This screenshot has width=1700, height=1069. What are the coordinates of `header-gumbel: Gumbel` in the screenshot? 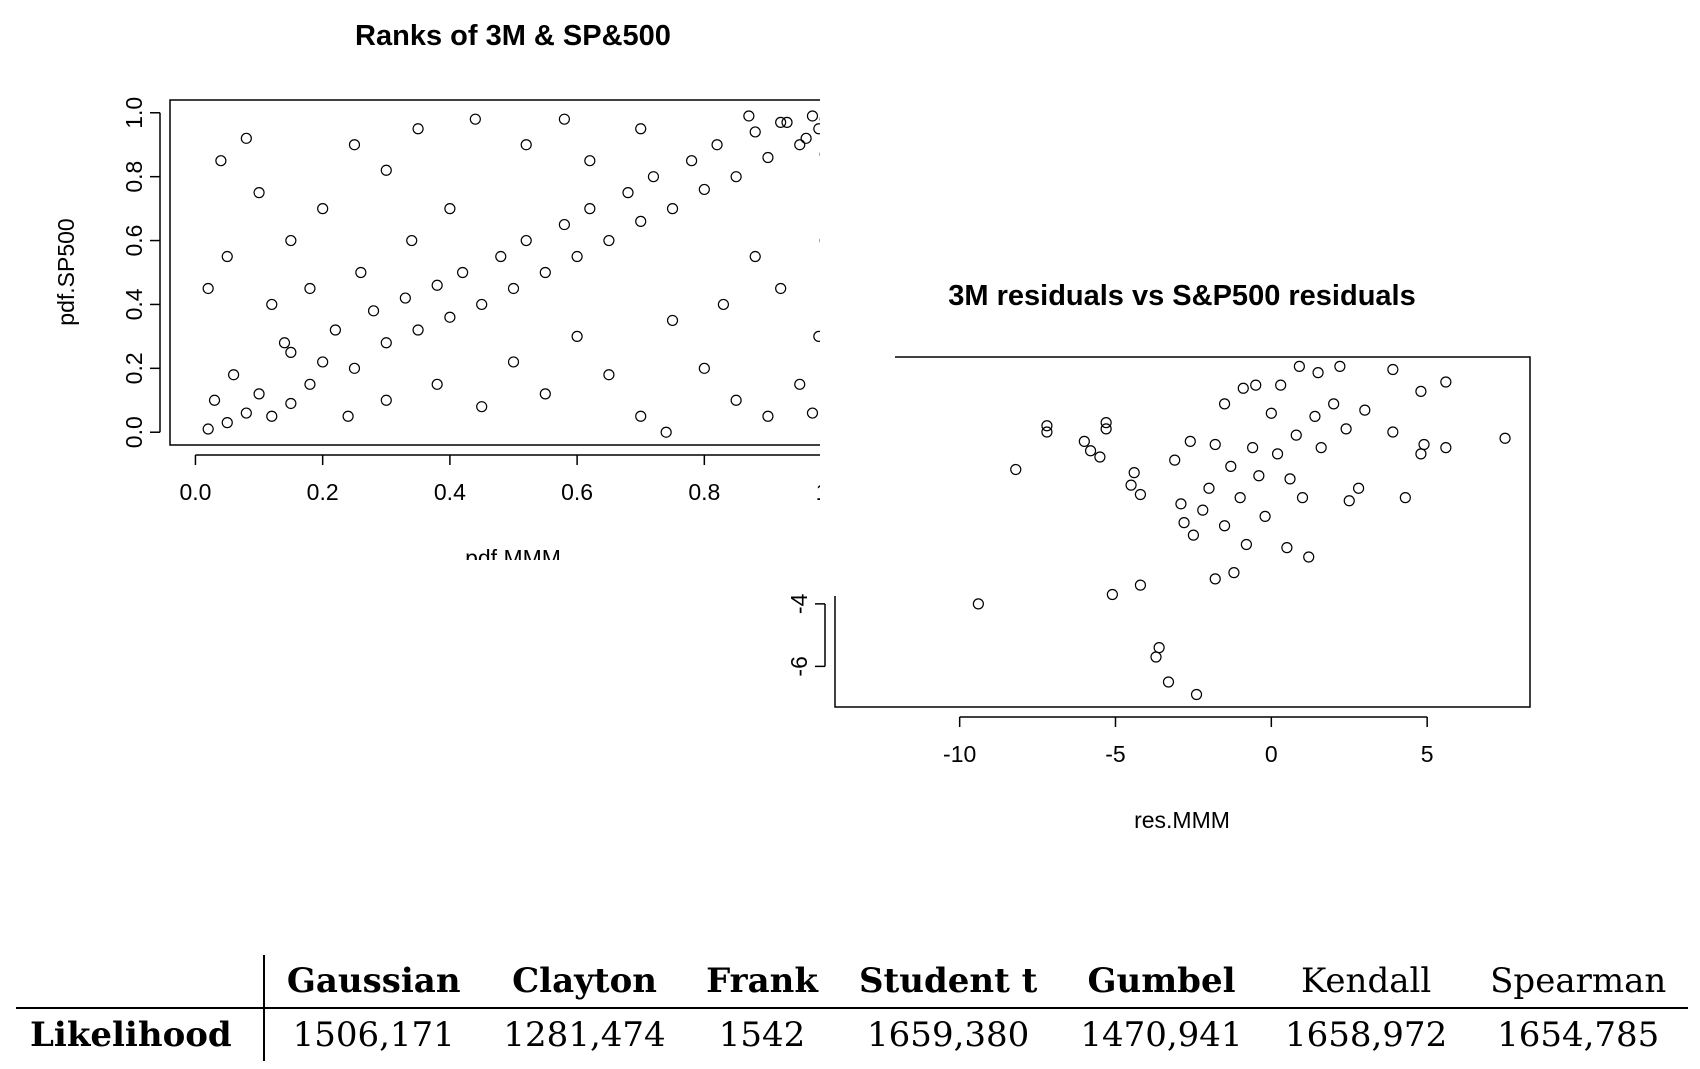 It's located at (1161, 982).